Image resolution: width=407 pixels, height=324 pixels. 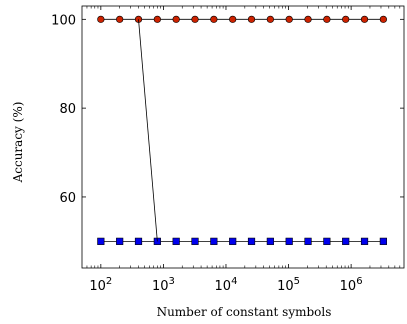 I want to click on y-axis-label: Accuracy (%), so click(x=18, y=143).